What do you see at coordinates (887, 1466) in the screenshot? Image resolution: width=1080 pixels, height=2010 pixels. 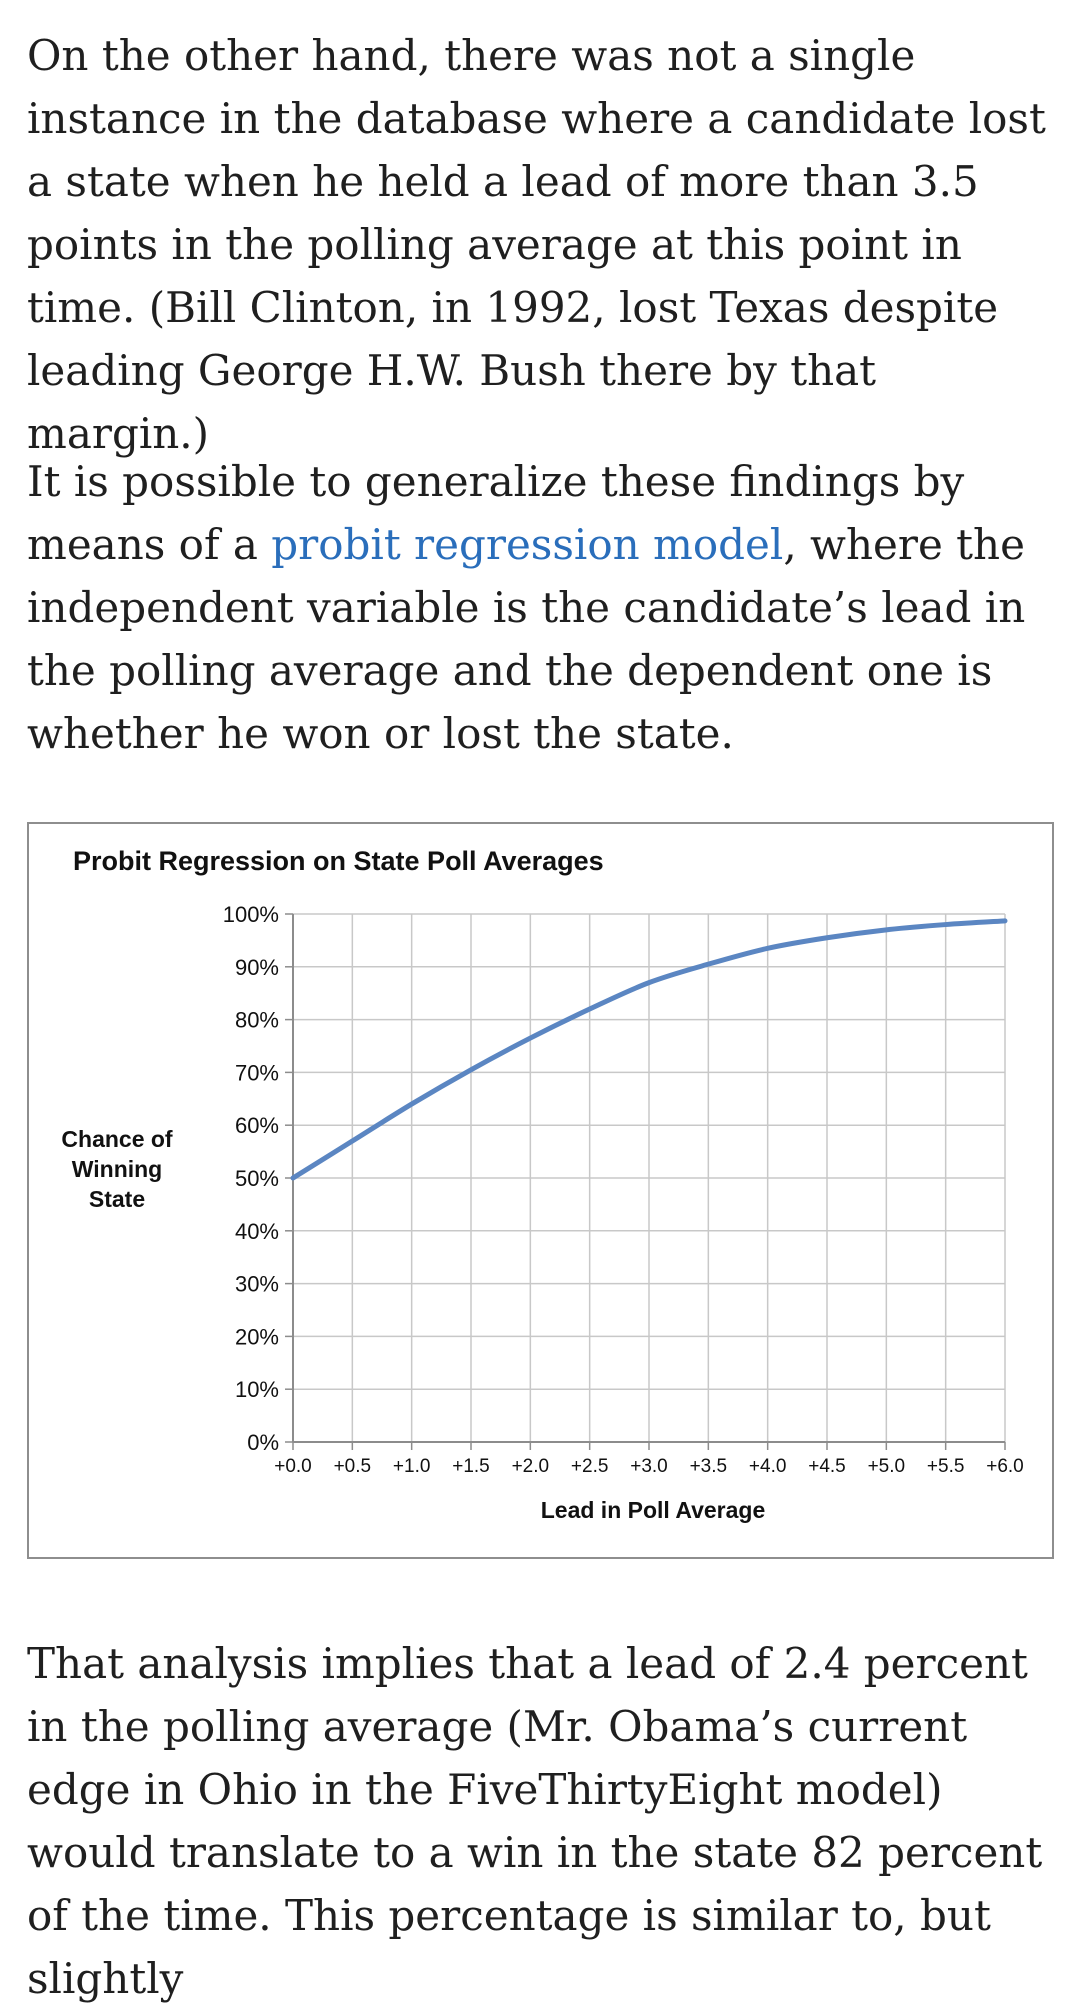 I see `x-tick-label: +5.0` at bounding box center [887, 1466].